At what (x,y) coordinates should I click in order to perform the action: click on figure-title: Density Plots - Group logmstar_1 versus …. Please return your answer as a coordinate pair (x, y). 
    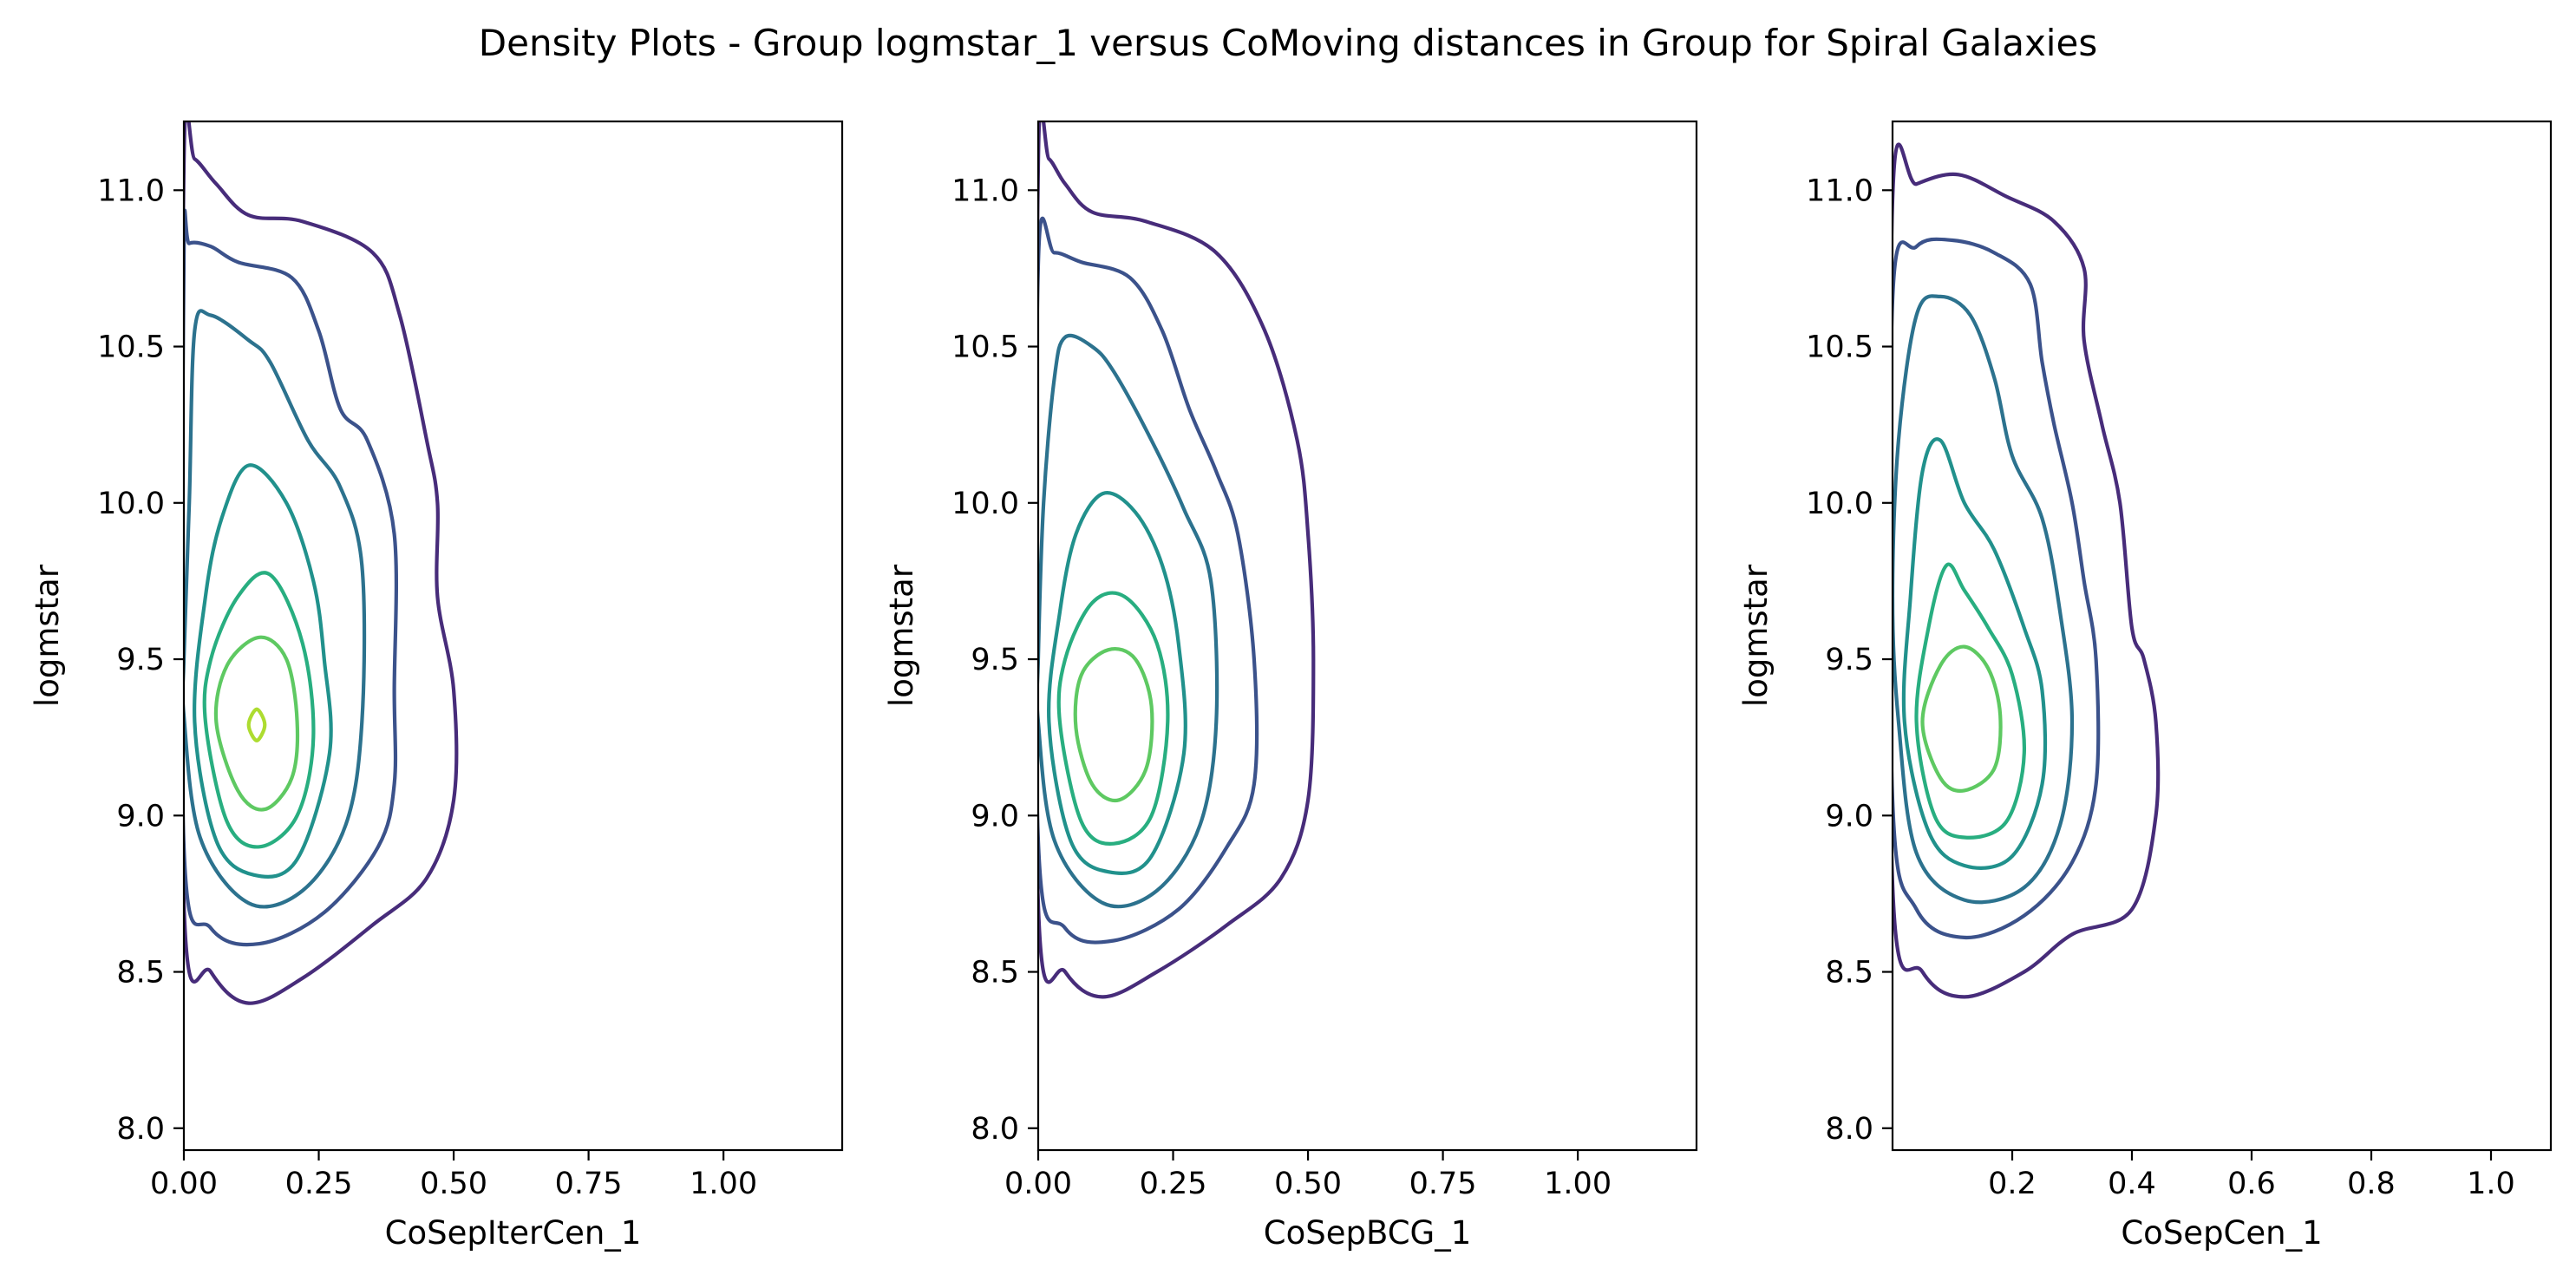
    Looking at the image, I should click on (1288, 43).